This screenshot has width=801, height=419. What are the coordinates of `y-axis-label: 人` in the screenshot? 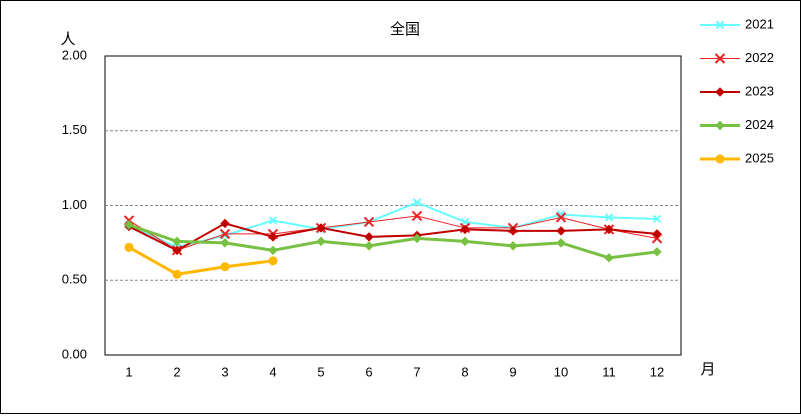 It's located at (67, 39).